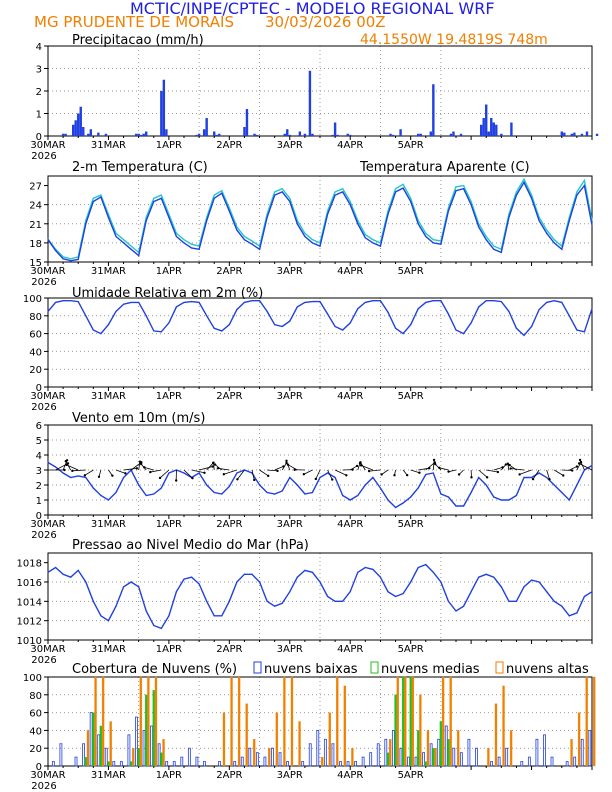 This screenshot has height=792, width=612. What do you see at coordinates (138, 418) in the screenshot?
I see `panel-title: Vento em 10m (m/s)` at bounding box center [138, 418].